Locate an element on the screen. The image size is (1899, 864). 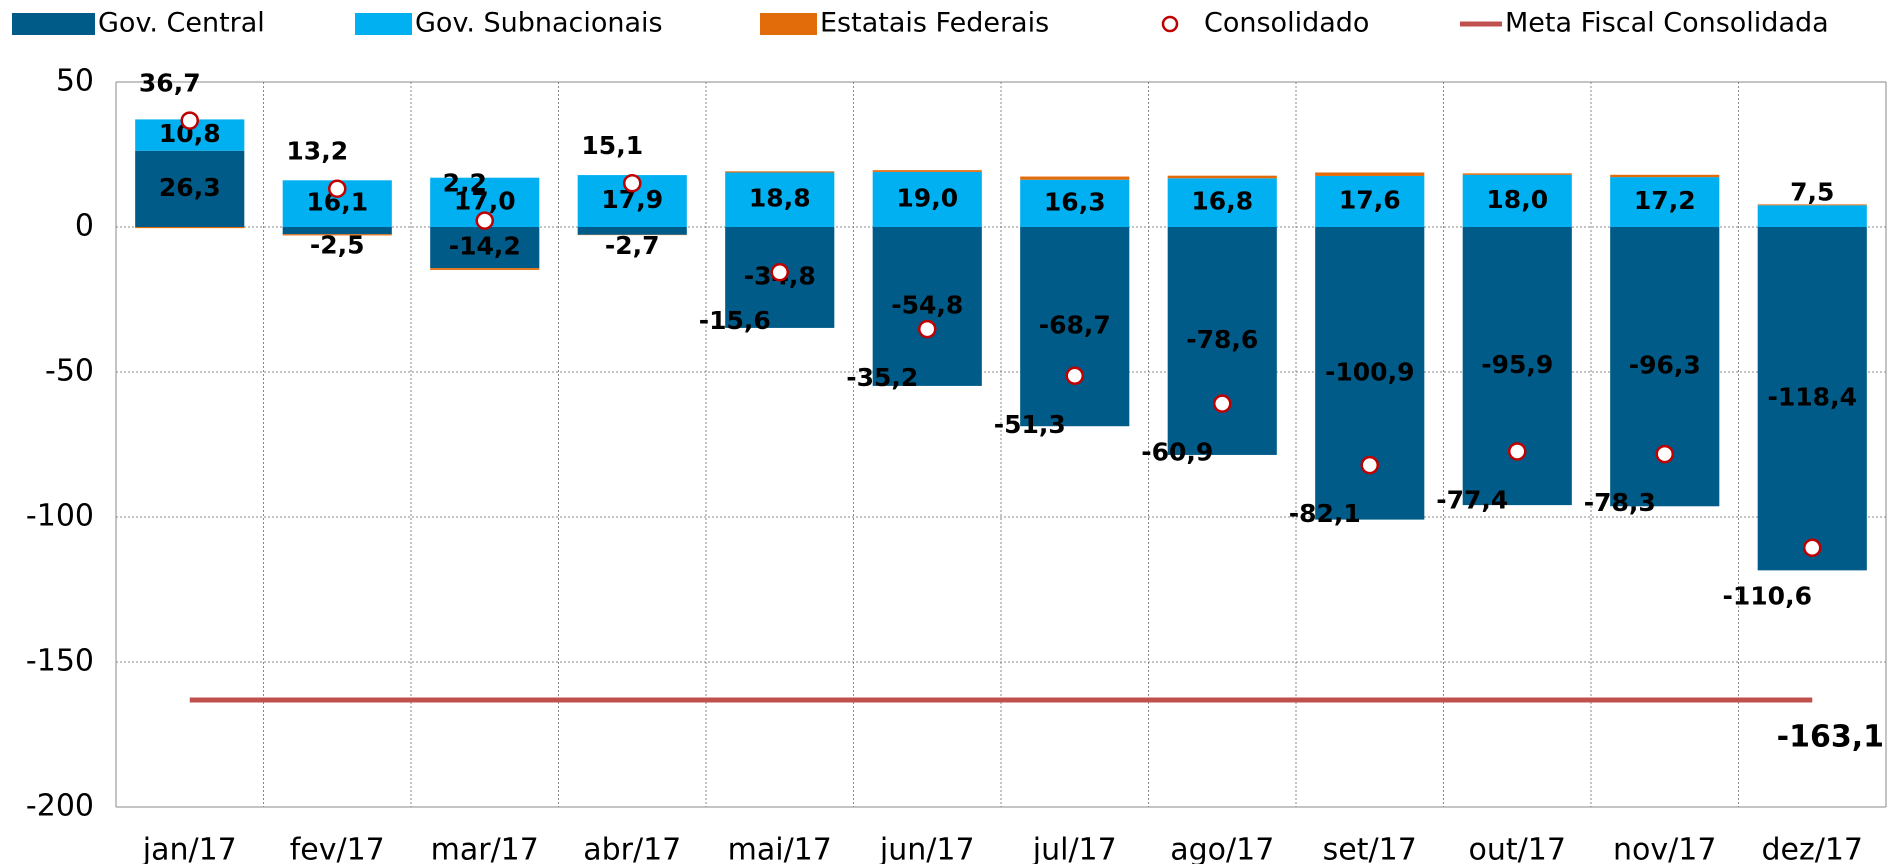
bar-value-label: 16,3 is located at coordinates (1075, 201).